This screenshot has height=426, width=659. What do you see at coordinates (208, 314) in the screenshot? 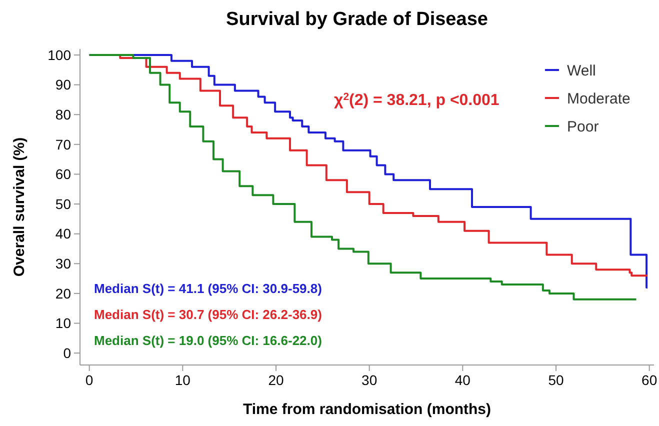
I see `annotation: Median S(t) = 30.7 (95% CI: 26.2-36.9)` at bounding box center [208, 314].